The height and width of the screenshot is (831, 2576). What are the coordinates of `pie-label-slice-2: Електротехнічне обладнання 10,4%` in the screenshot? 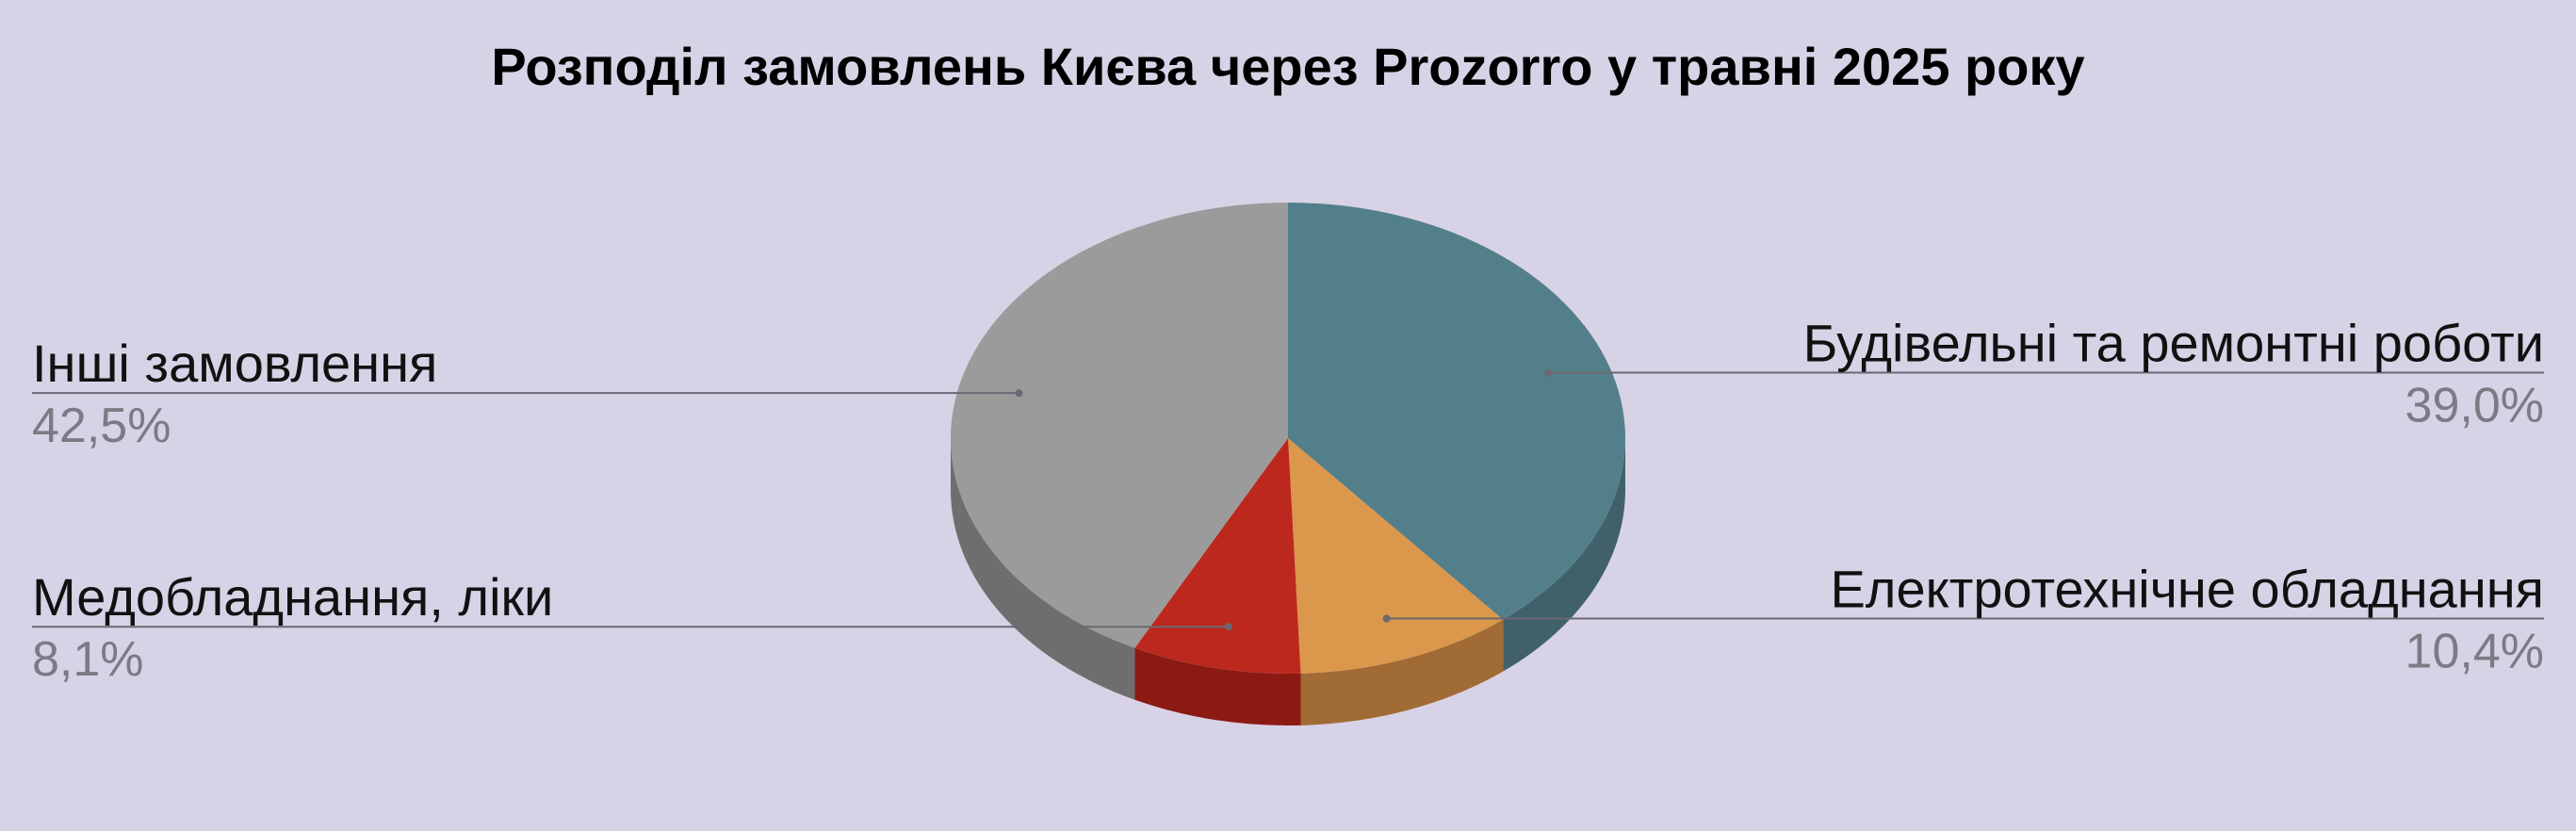 It's located at (1963, 619).